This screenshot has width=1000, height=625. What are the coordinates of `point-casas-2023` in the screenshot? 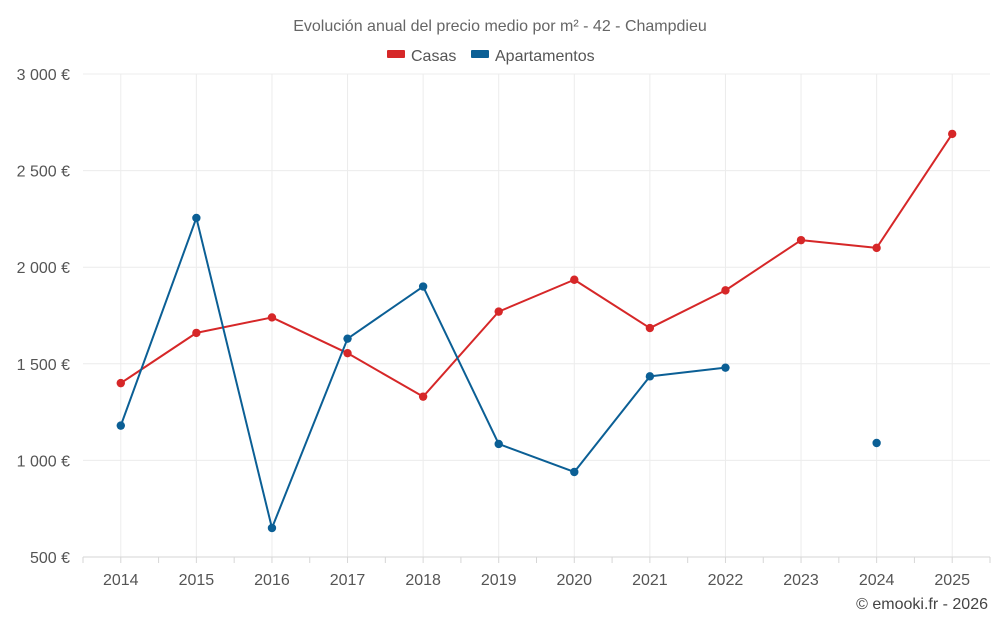 It's located at (801, 240).